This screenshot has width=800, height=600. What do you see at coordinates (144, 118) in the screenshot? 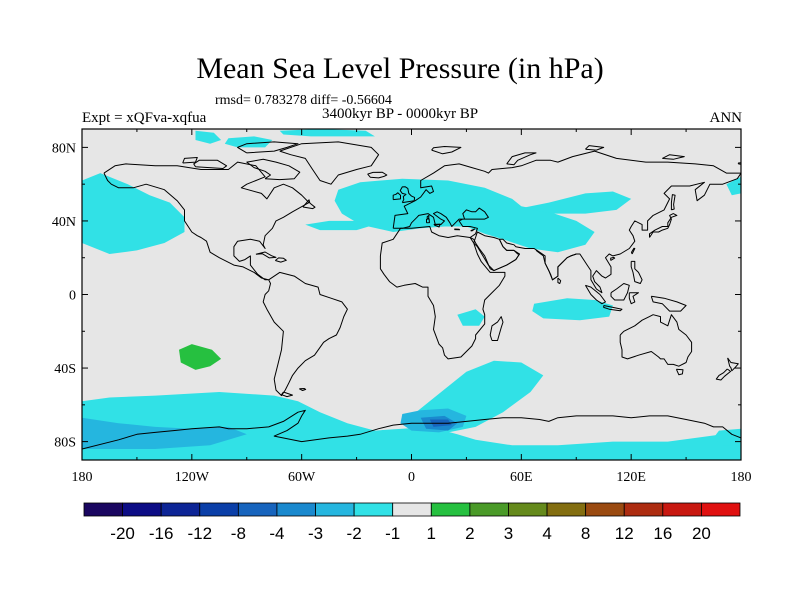
I see `experiment-label: Expt = xQFva-xqfua` at bounding box center [144, 118].